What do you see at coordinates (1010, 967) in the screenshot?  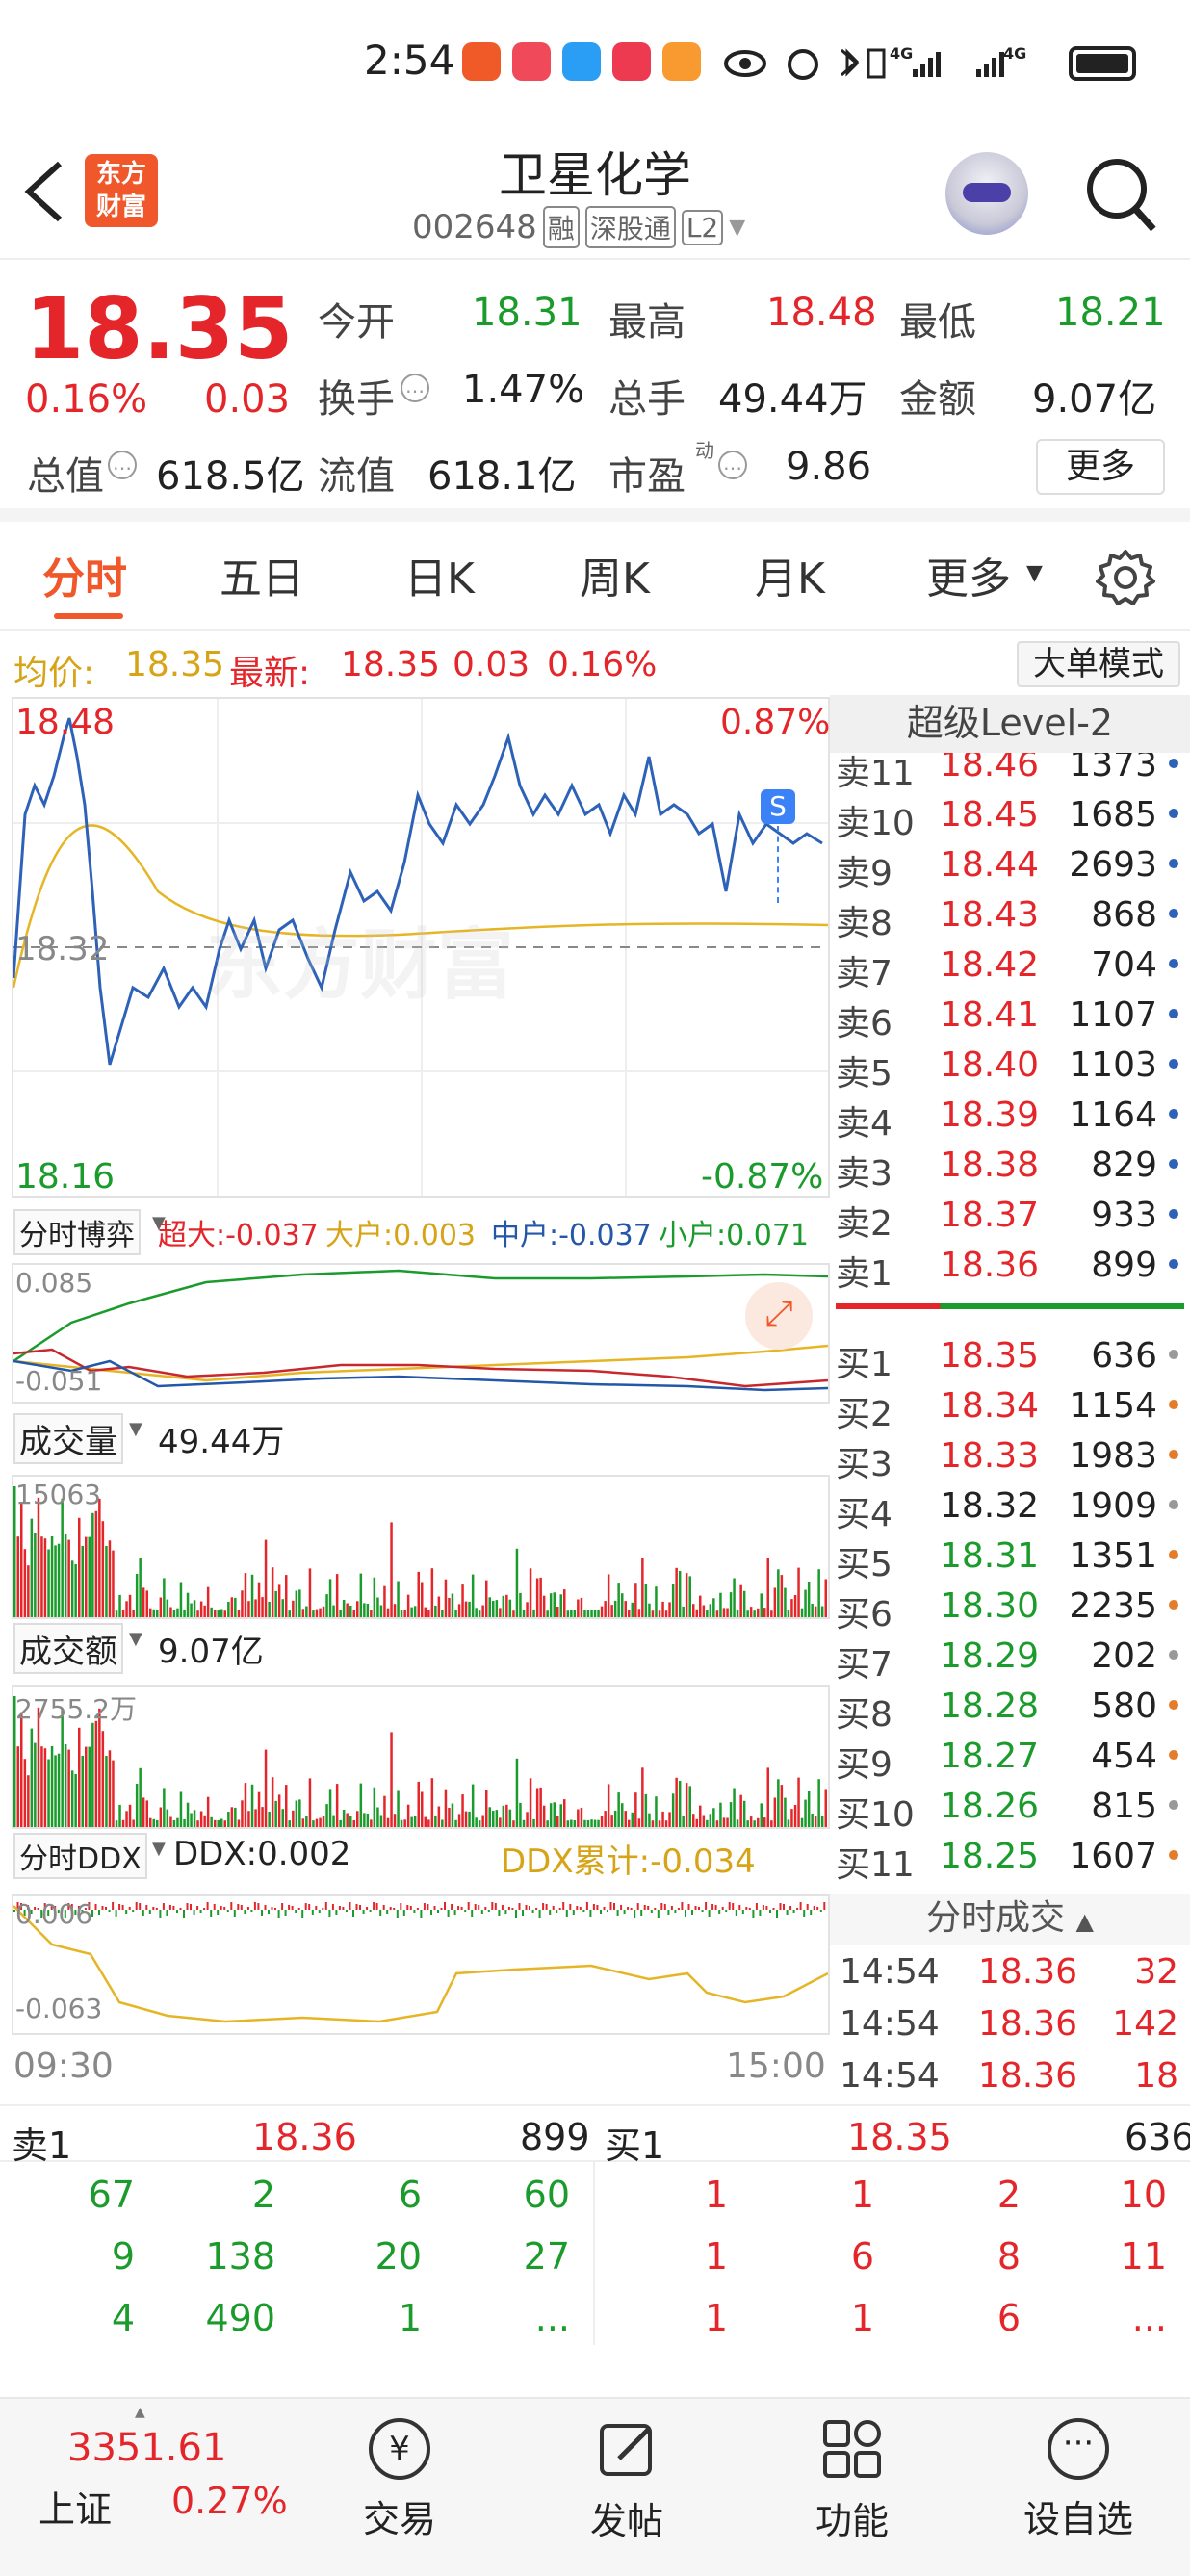 I see `ask-row: 卖7 18.42 704` at bounding box center [1010, 967].